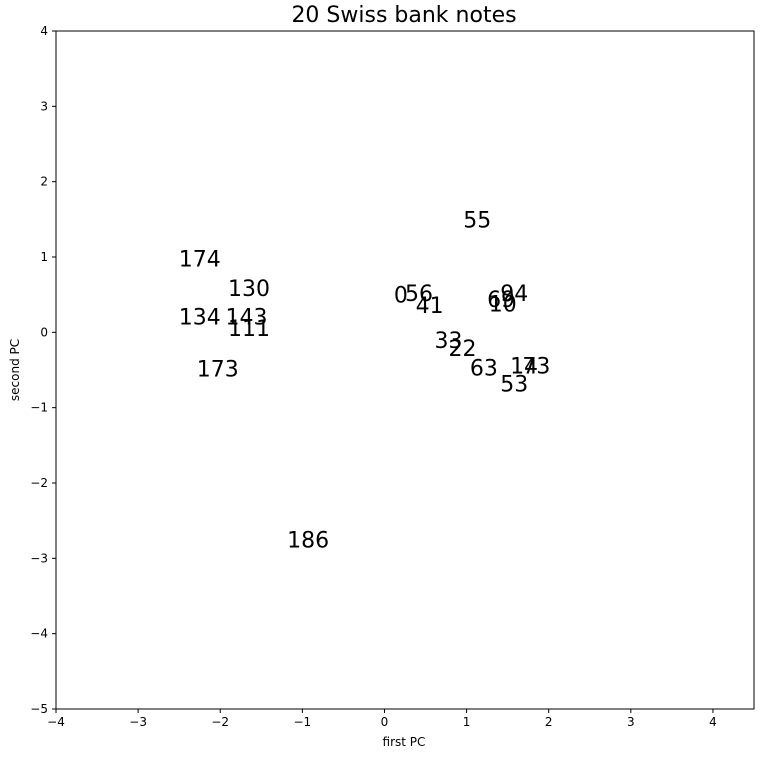  Describe the element at coordinates (15, 370) in the screenshot. I see `y-axis-label: second PC` at that location.